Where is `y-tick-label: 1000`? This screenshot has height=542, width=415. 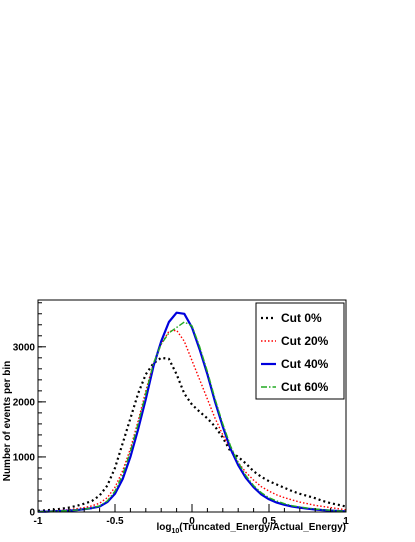 y-tick-label: 1000 is located at coordinates (24, 457).